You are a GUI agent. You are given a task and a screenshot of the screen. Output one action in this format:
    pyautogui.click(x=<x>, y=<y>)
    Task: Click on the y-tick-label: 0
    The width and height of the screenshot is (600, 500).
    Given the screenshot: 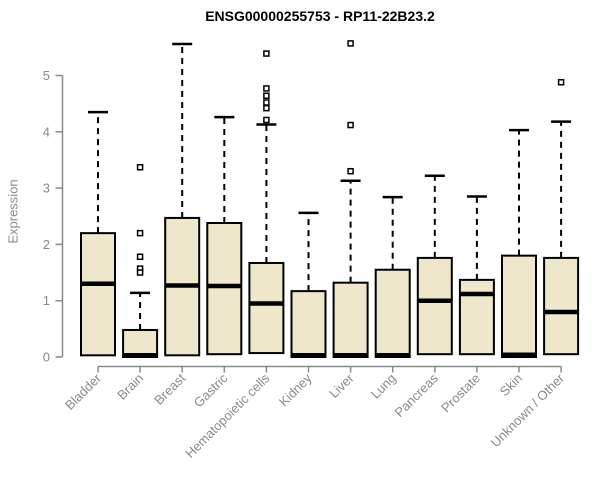 What is the action you would take?
    pyautogui.click(x=46, y=357)
    